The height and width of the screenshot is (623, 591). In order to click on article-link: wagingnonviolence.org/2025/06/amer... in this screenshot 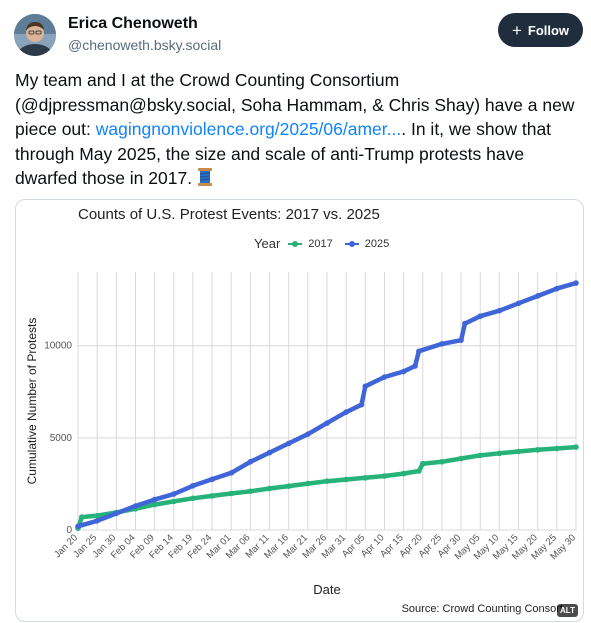, I will do `click(248, 129)`.